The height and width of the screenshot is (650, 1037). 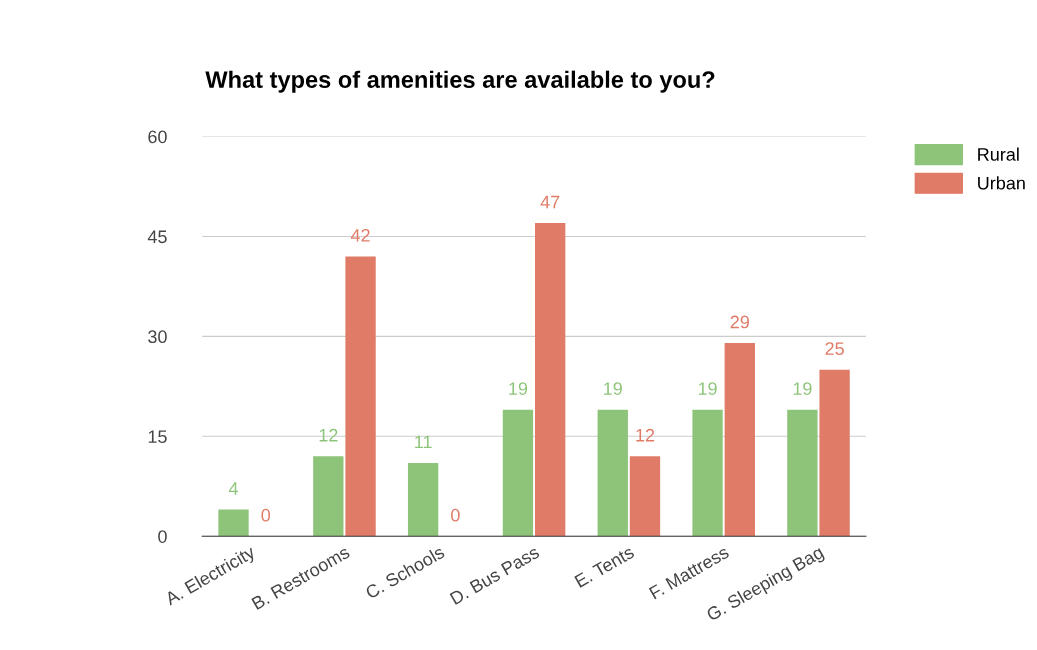 I want to click on chart-title: What types of amenities are available to you?, so click(x=460, y=81).